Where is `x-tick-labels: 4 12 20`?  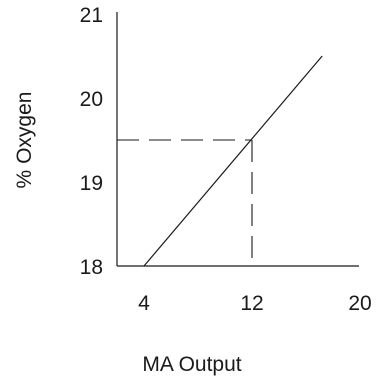 x-tick-labels: 4 12 20 is located at coordinates (255, 303).